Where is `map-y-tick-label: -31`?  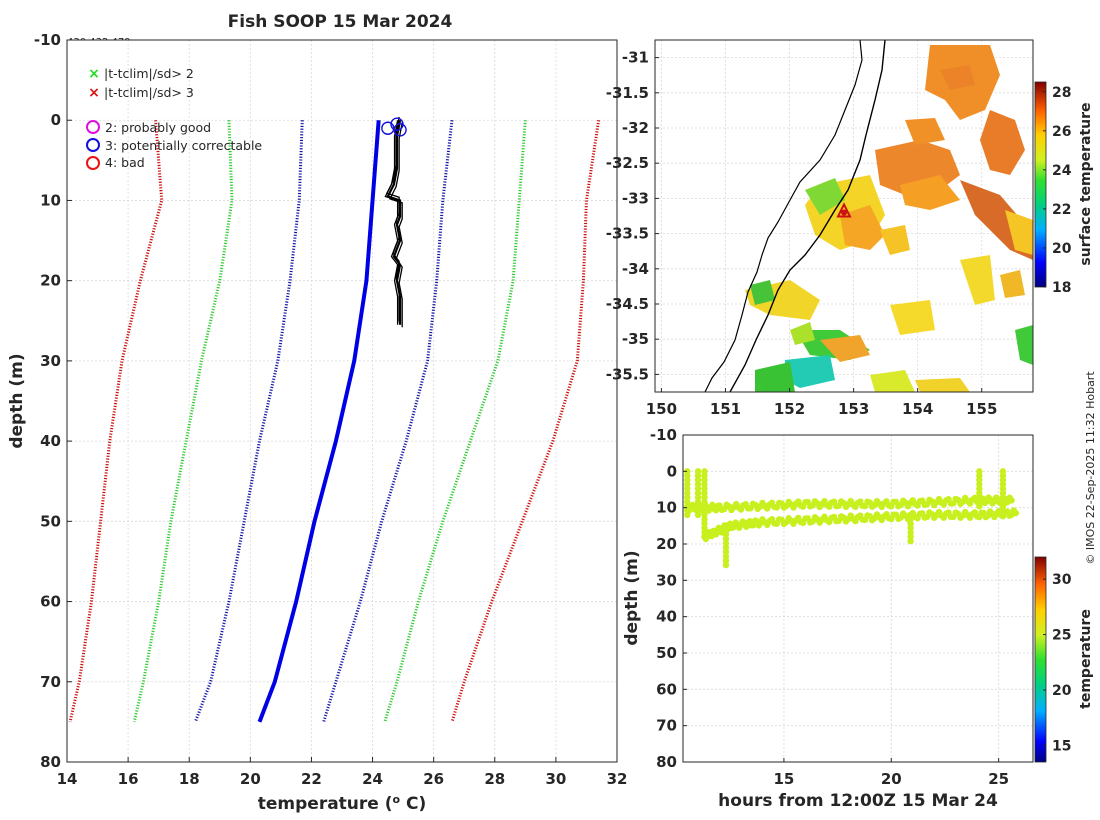 map-y-tick-label: -31 is located at coordinates (635, 58).